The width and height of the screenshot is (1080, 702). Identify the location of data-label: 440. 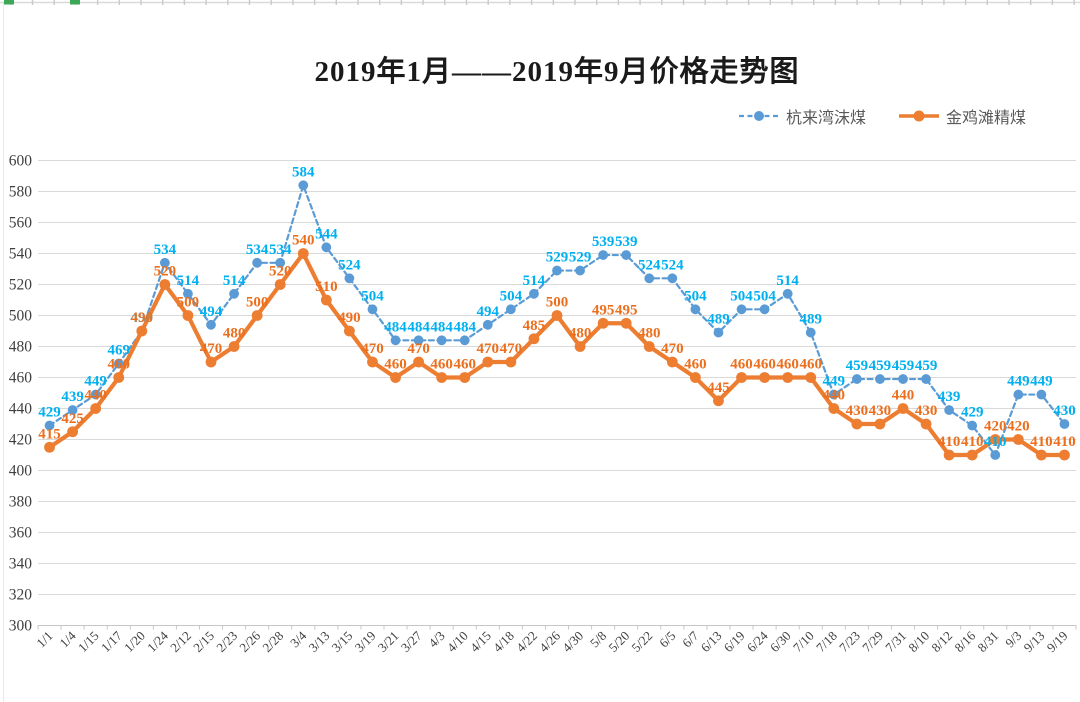
(903, 396).